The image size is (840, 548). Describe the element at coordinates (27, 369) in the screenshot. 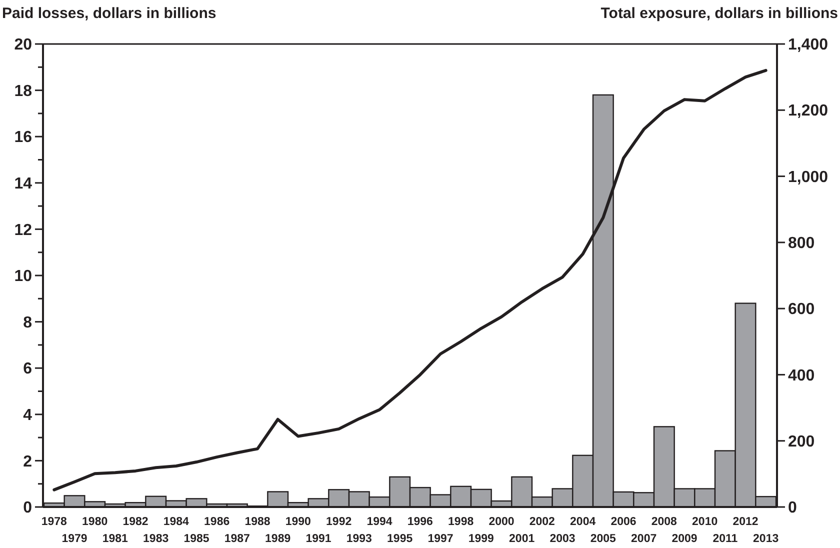

I see `y-tick-label: 6` at that location.